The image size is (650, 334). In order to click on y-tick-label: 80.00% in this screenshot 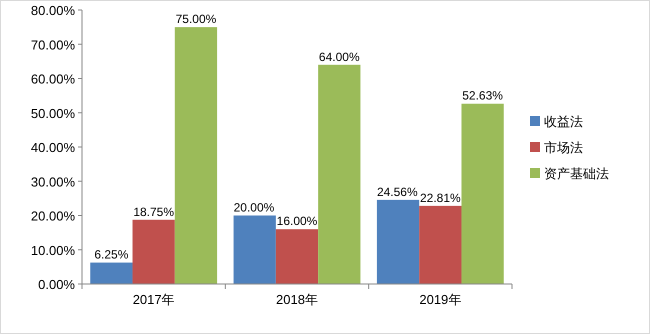, I will do `click(53, 10)`.